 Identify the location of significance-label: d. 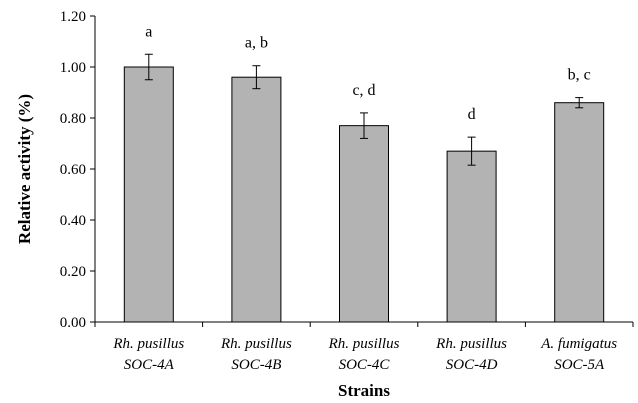
(472, 114).